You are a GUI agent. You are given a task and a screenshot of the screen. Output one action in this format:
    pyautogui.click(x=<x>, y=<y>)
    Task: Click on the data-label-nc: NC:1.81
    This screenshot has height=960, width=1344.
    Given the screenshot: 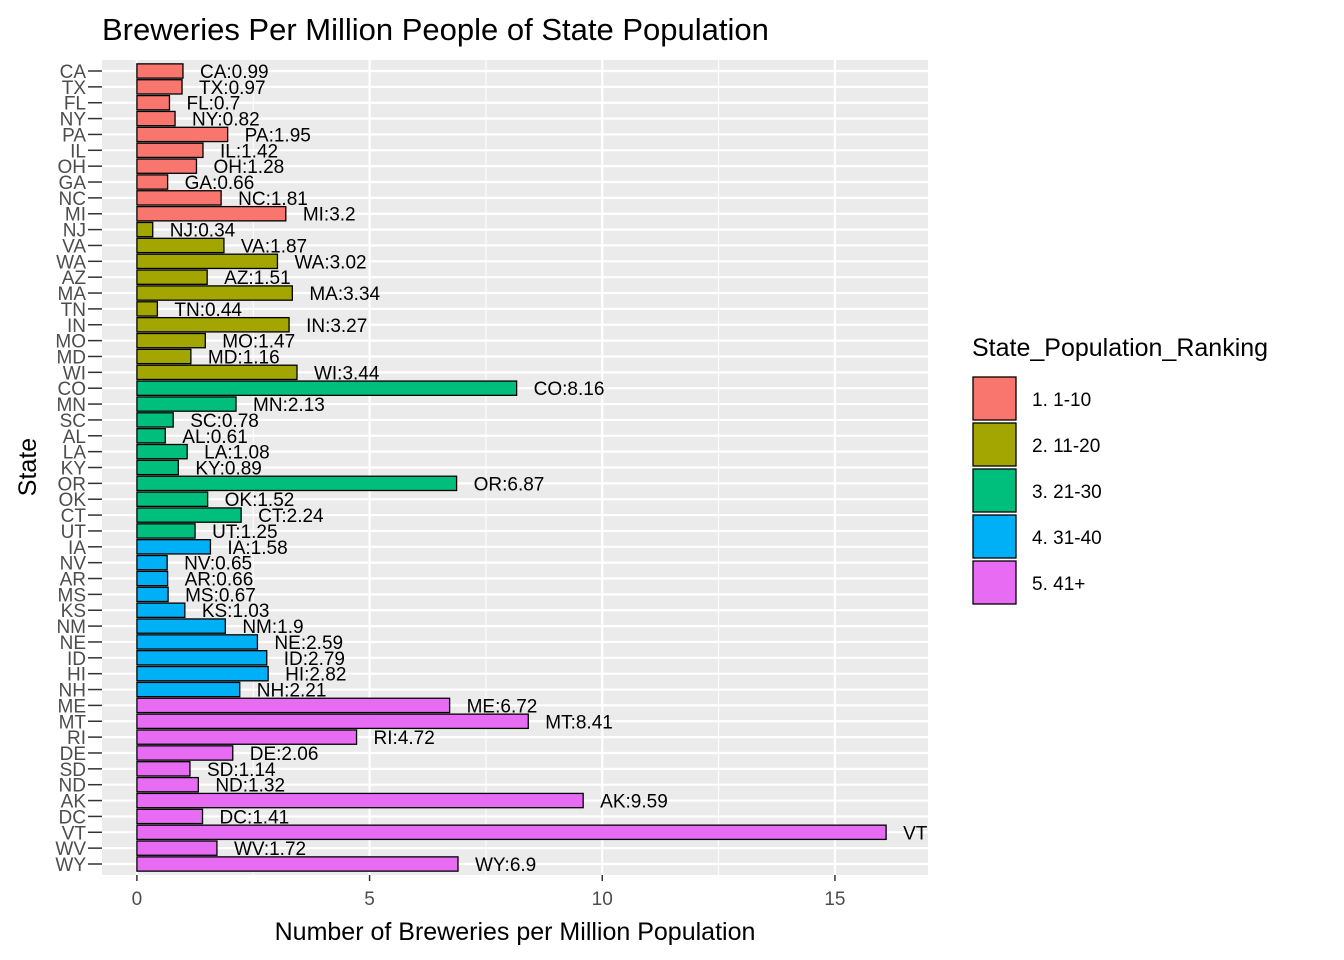 What is the action you would take?
    pyautogui.click(x=273, y=199)
    